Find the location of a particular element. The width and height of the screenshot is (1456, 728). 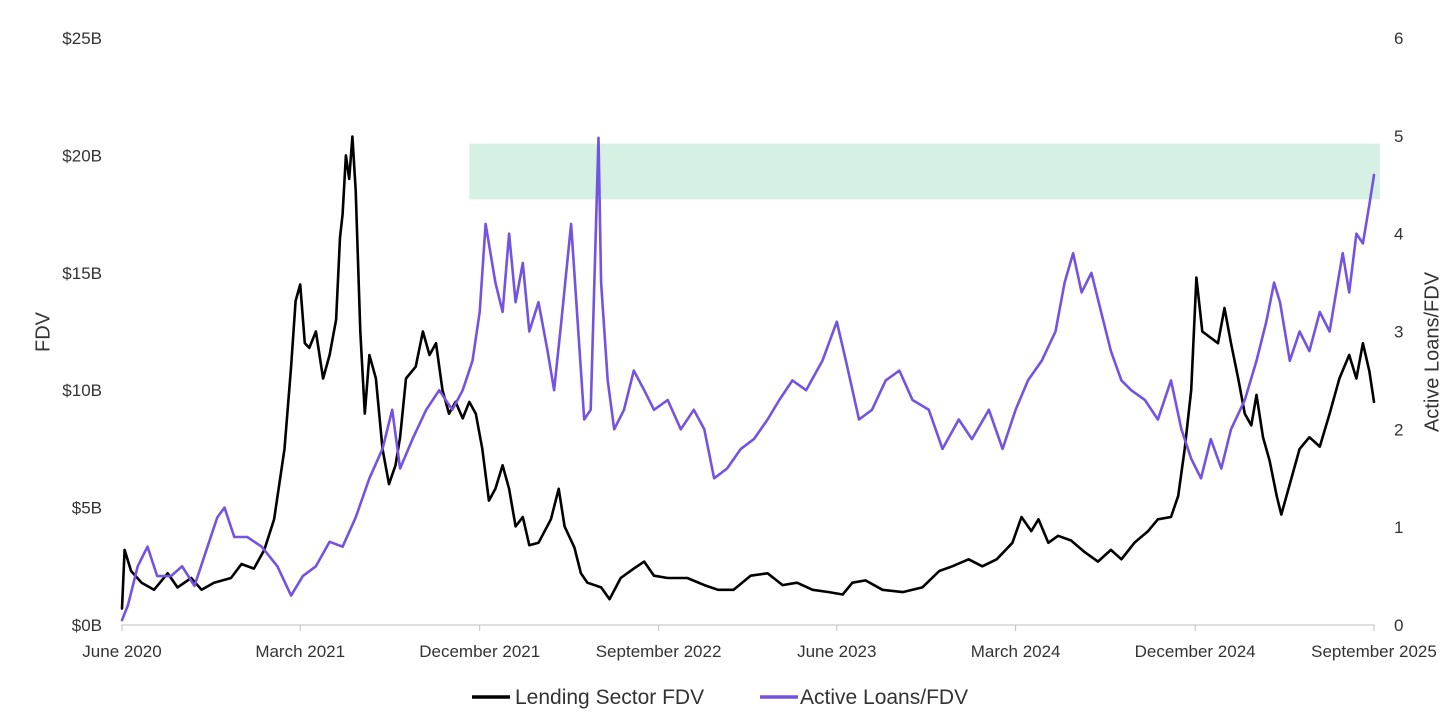

right-tick-label: 3 is located at coordinates (1398, 332).